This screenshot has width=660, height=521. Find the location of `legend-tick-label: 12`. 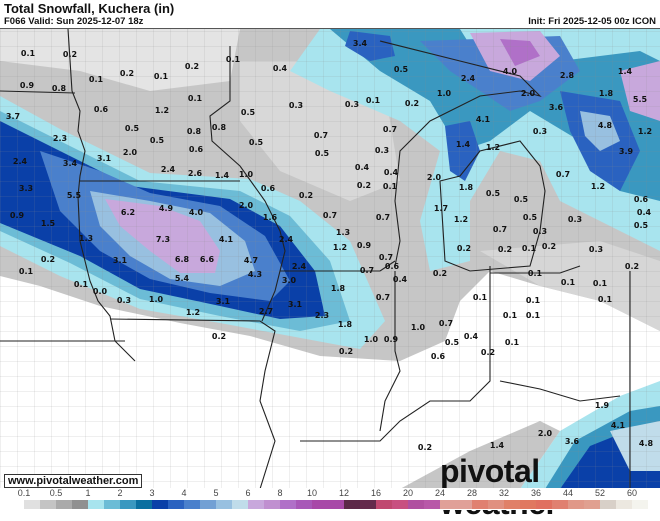

legend-tick-label: 12 is located at coordinates (344, 493).